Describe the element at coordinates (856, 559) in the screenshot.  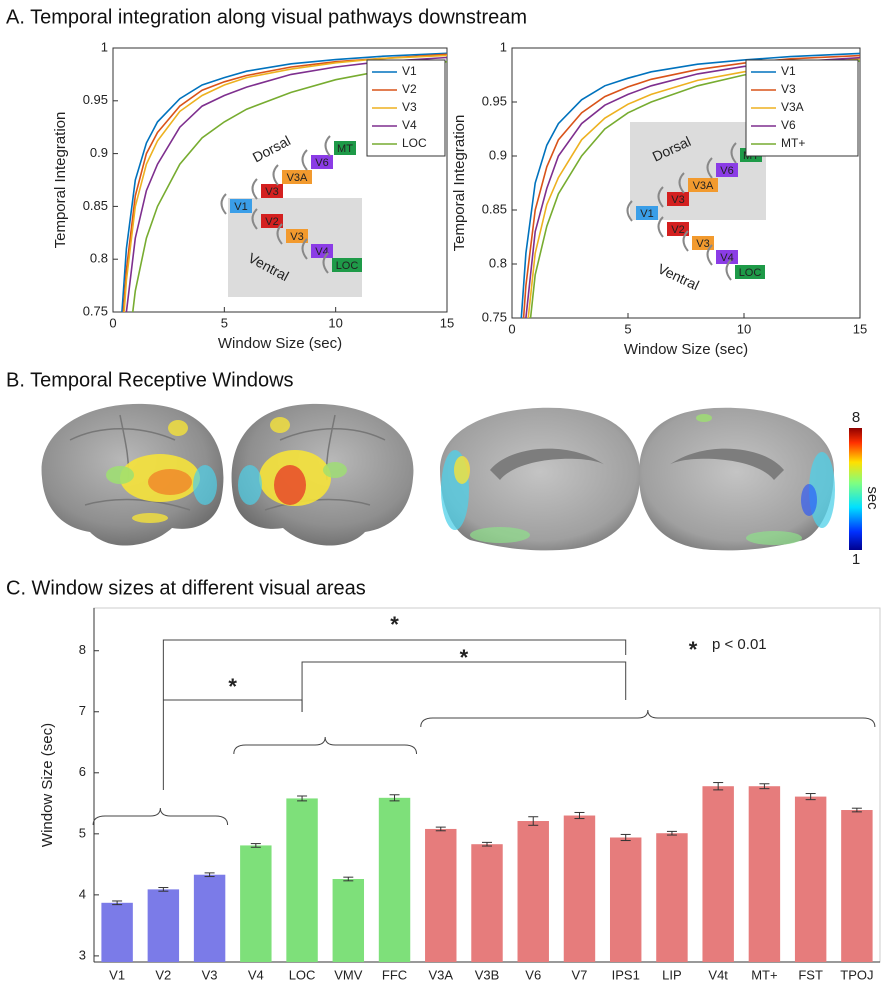
I see `colorbar-tick-label: 1` at that location.